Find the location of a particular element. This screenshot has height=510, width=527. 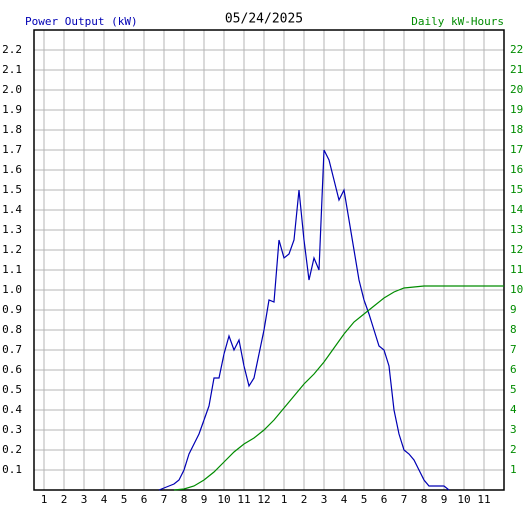

y-tick-label: 1.3 is located at coordinates (12, 229).